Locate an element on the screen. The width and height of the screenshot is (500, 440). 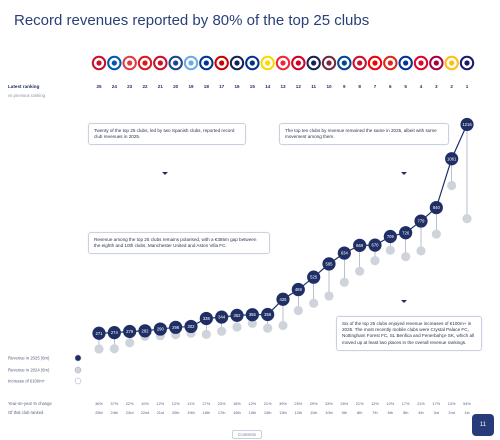
footer-row1-value: 29% is located at coordinates (314, 403).